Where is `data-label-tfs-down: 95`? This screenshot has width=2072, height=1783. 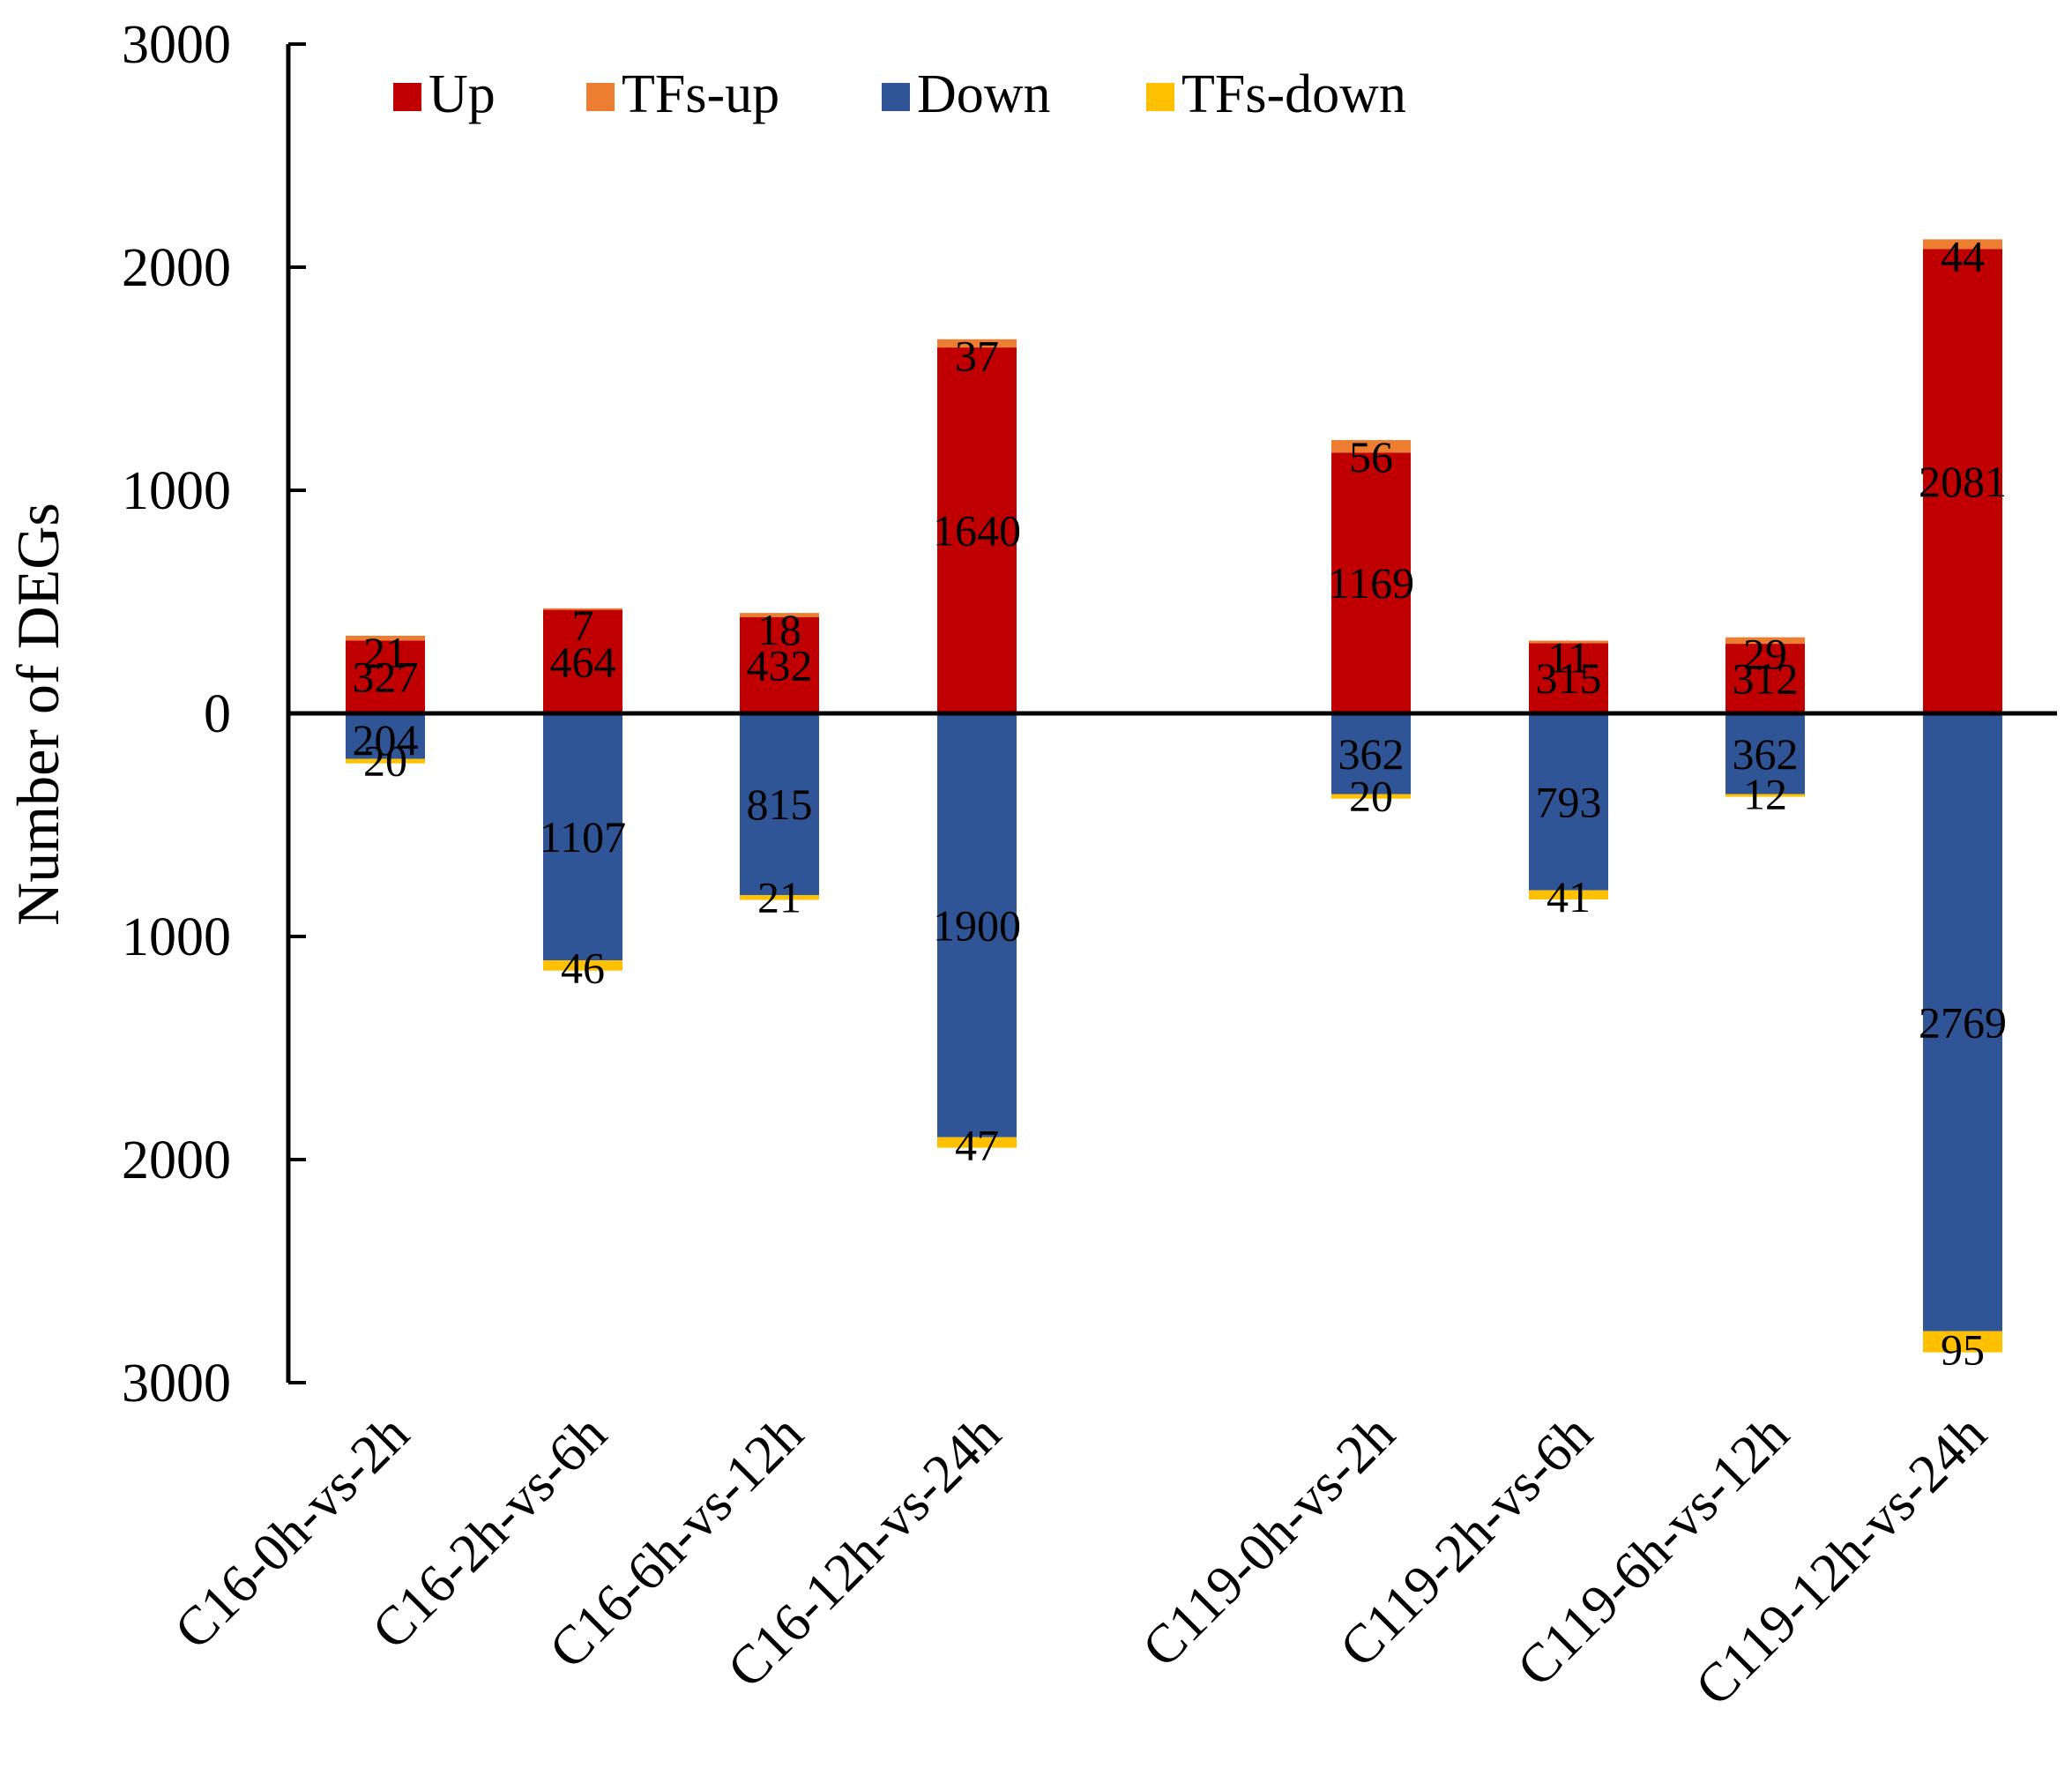
data-label-tfs-down: 95 is located at coordinates (1963, 1350).